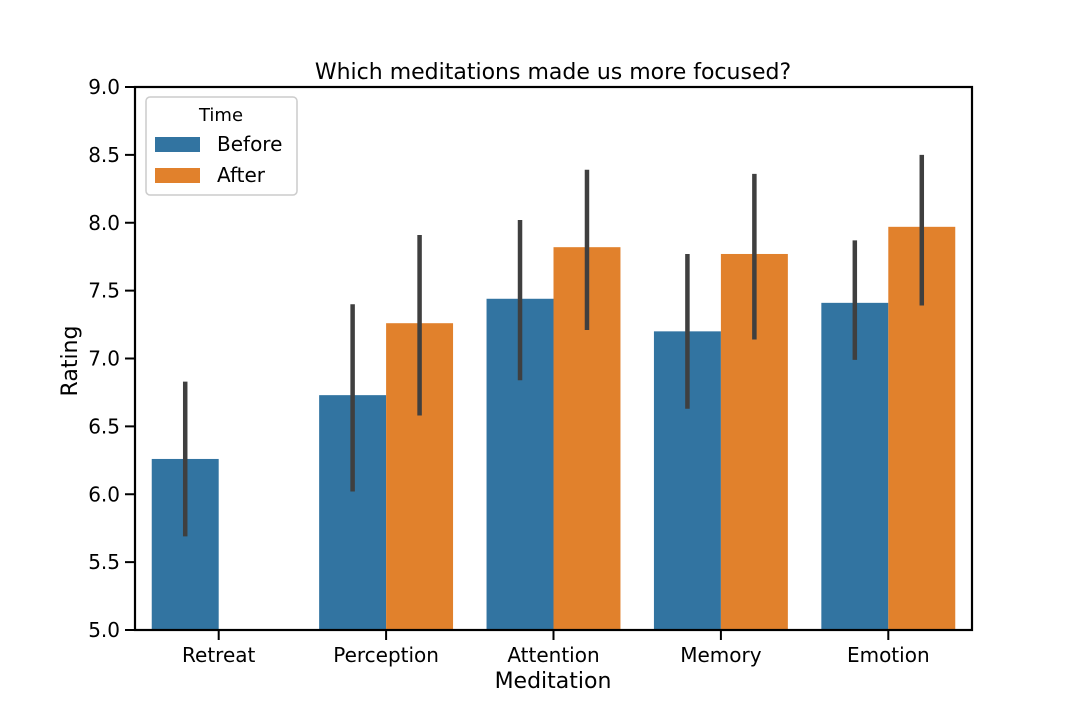 The height and width of the screenshot is (720, 1080). What do you see at coordinates (177, 144) in the screenshot?
I see `legend-swatch-before` at bounding box center [177, 144].